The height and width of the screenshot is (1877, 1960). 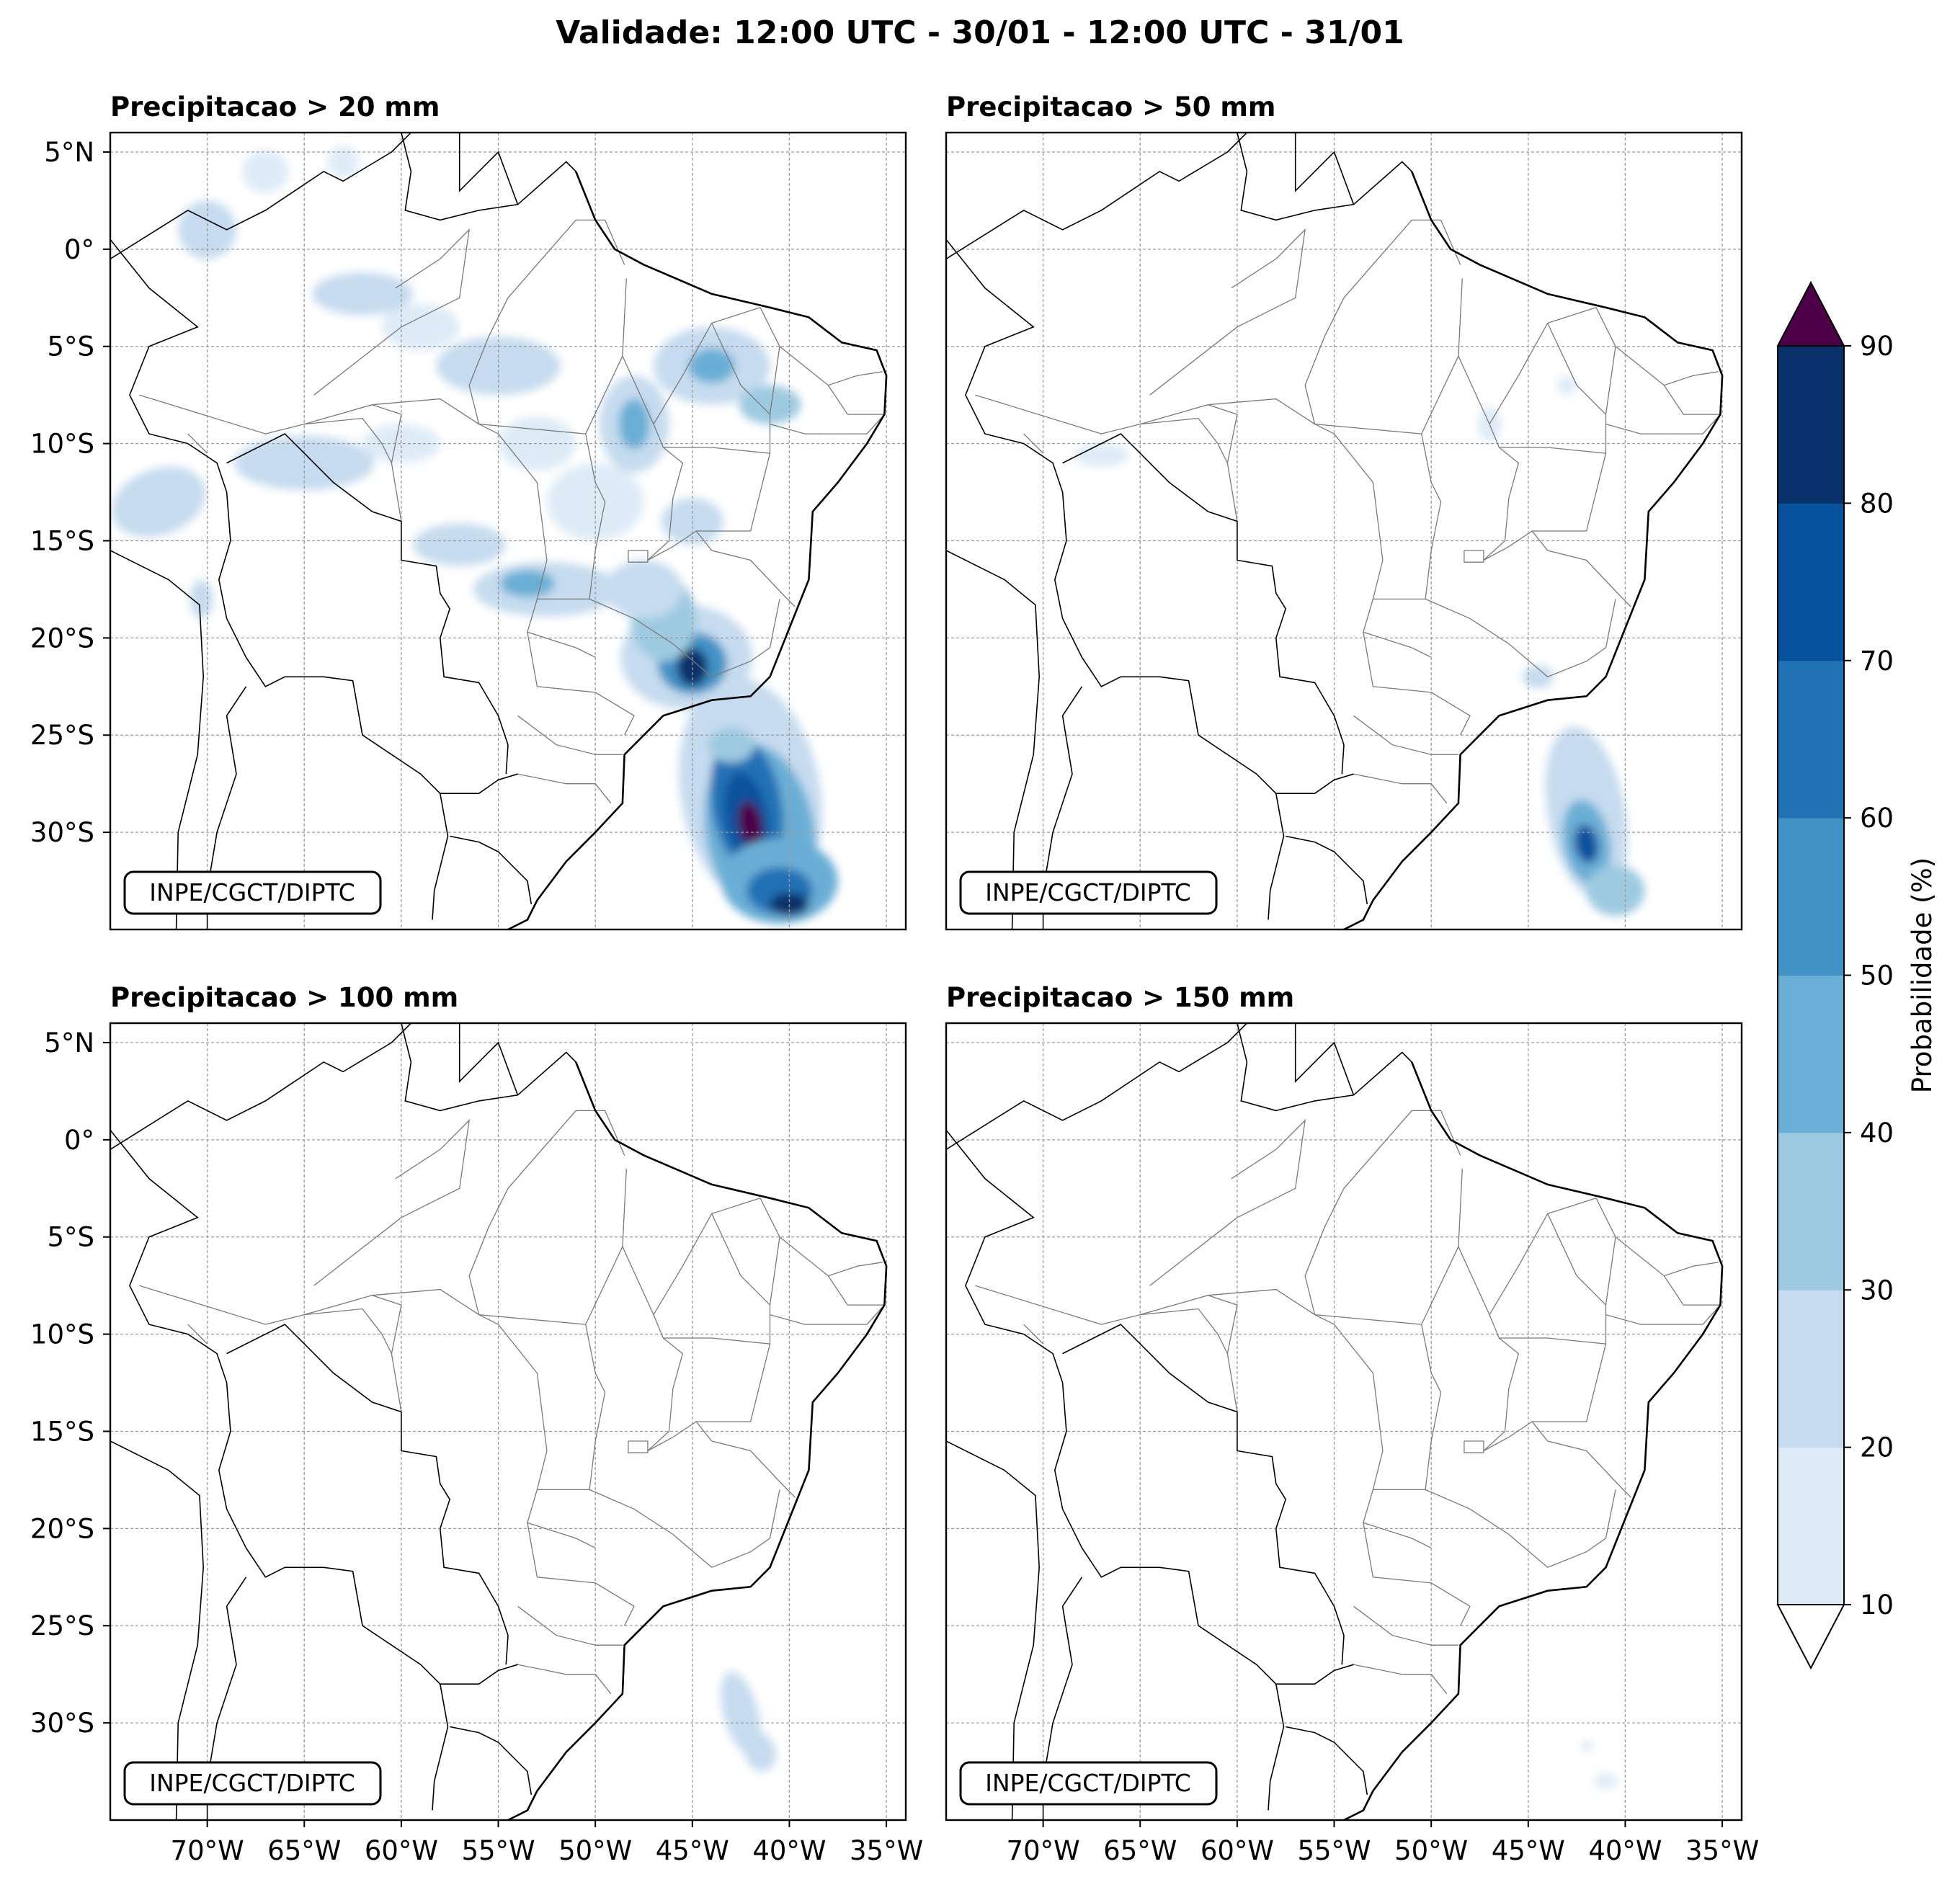 I want to click on colorbar-tick-label: 80, so click(x=1877, y=504).